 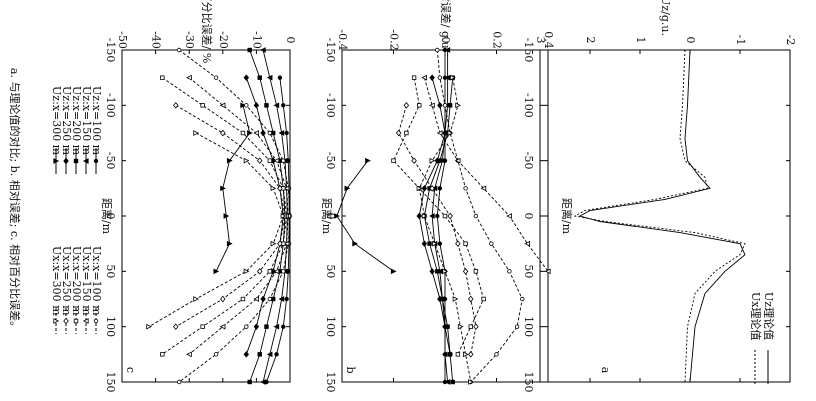 I want to click on x-tick-label: -100, so click(x=528, y=105).